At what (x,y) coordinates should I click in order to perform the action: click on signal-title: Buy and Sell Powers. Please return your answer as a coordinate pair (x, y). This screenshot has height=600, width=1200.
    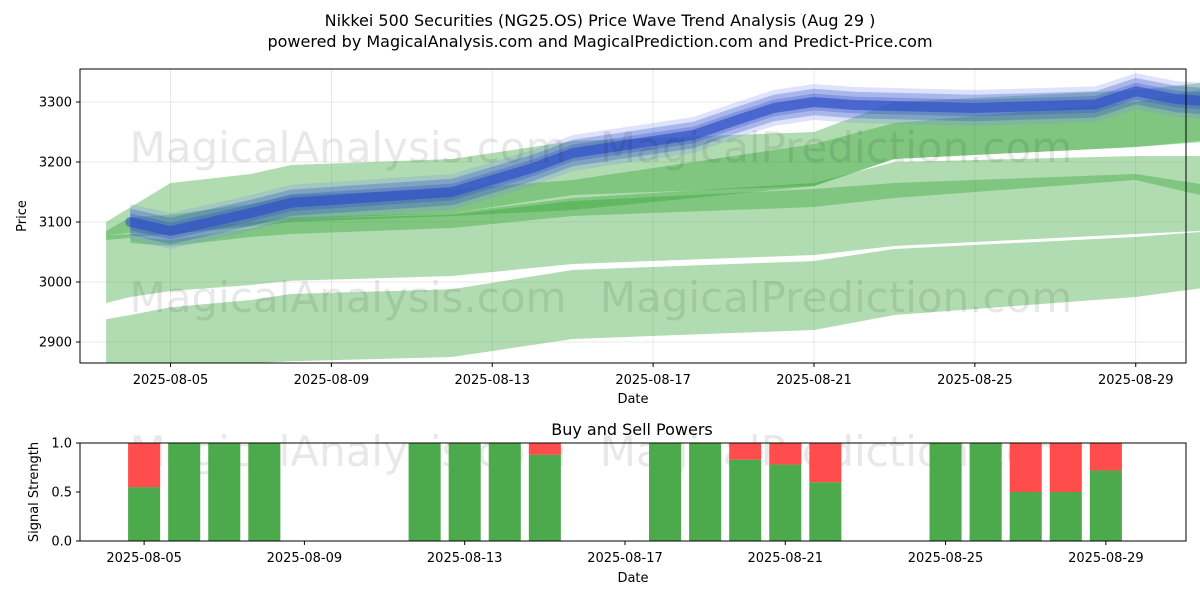
    Looking at the image, I should click on (632, 429).